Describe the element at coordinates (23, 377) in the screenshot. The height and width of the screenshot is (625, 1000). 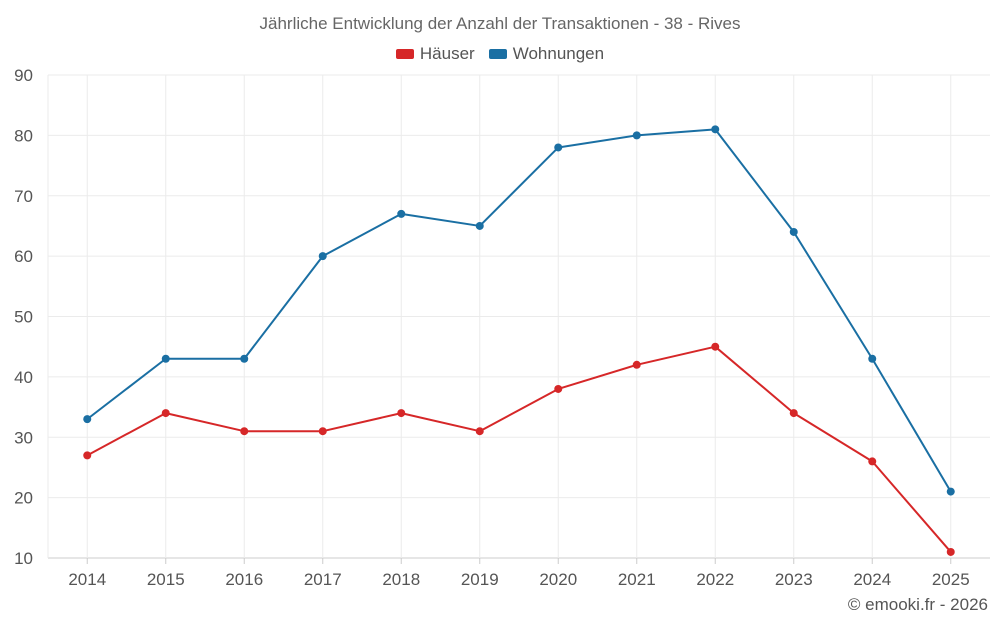
I see `y-tick-label: 40` at that location.